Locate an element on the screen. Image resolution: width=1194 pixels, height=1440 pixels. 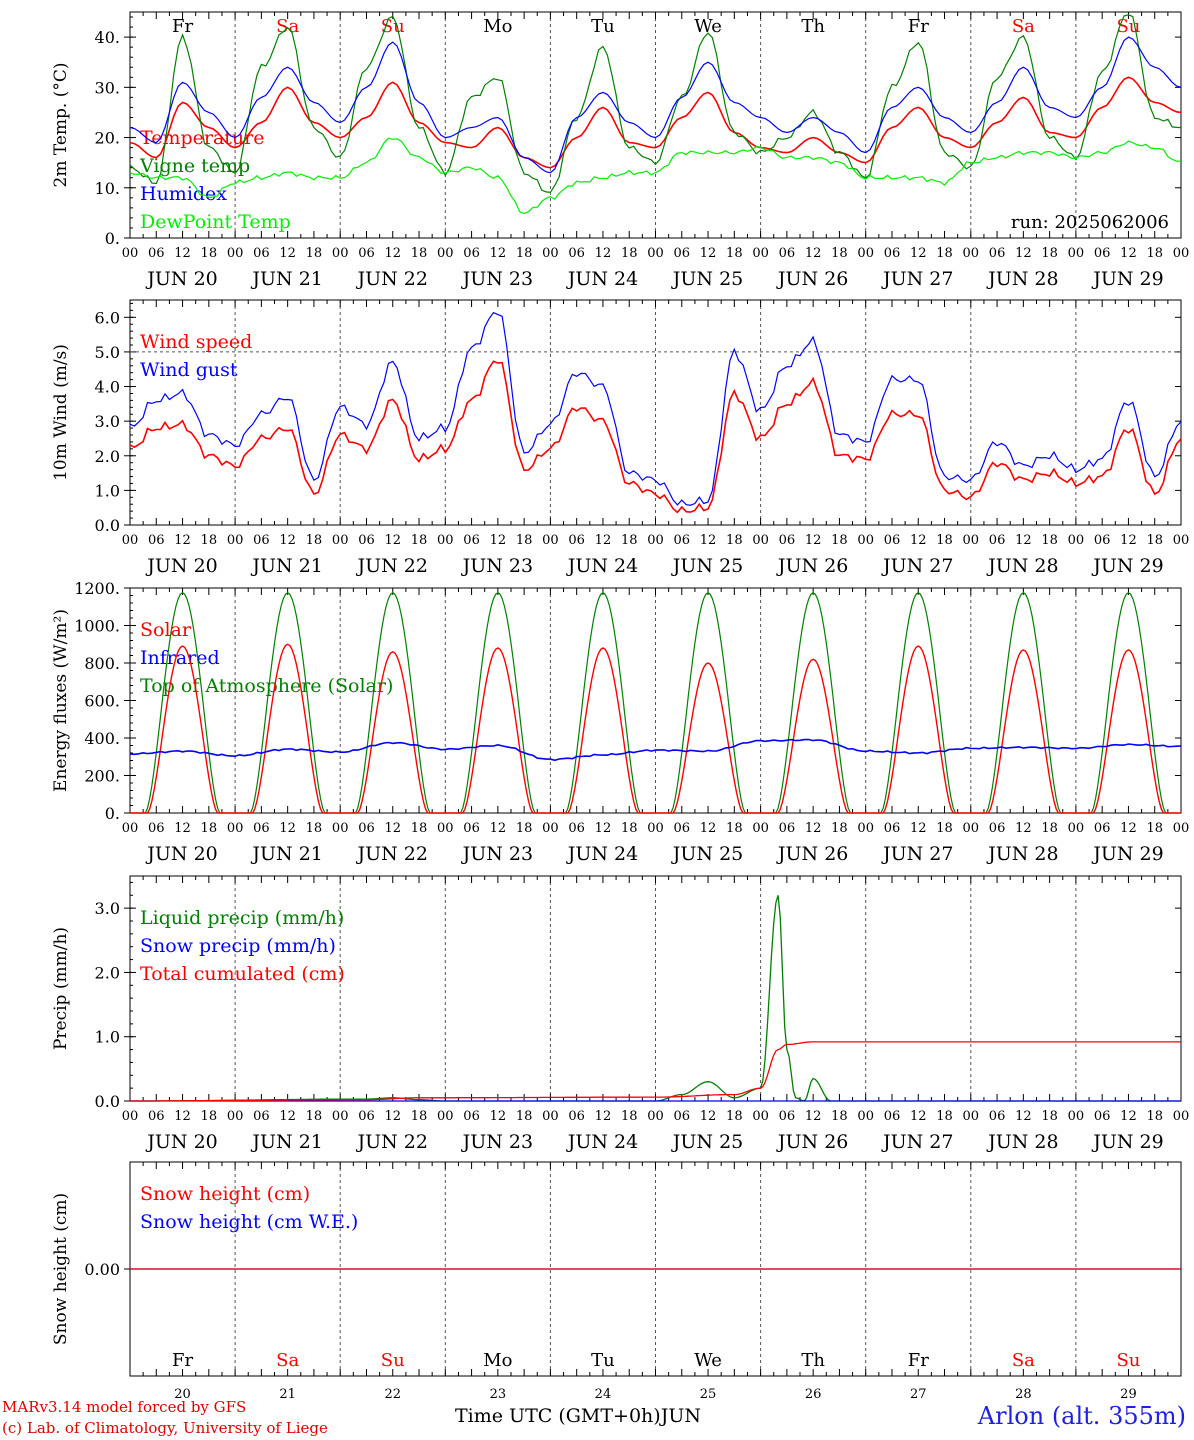
wind-x-hour-label: 12 is located at coordinates (603, 540).